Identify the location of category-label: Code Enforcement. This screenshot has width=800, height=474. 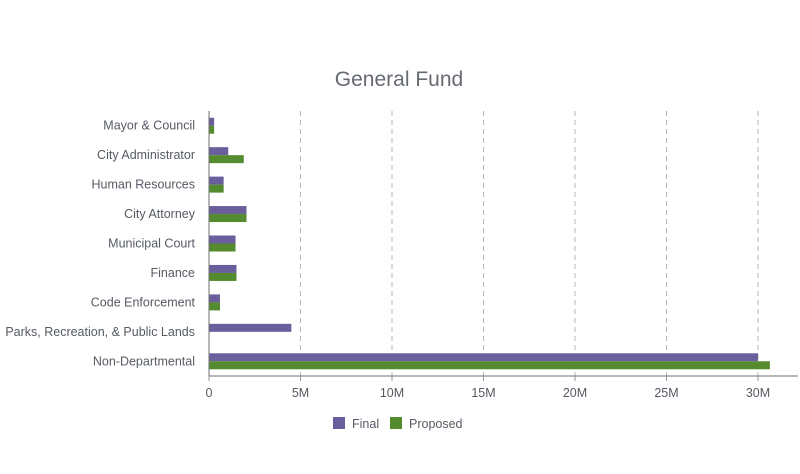
(143, 302).